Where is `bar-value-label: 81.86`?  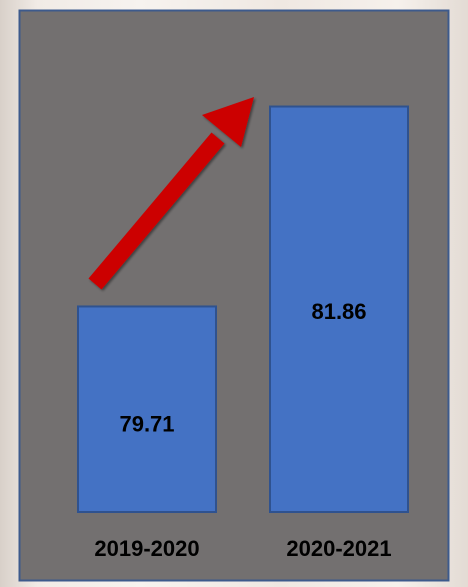 bar-value-label: 81.86 is located at coordinates (338, 311).